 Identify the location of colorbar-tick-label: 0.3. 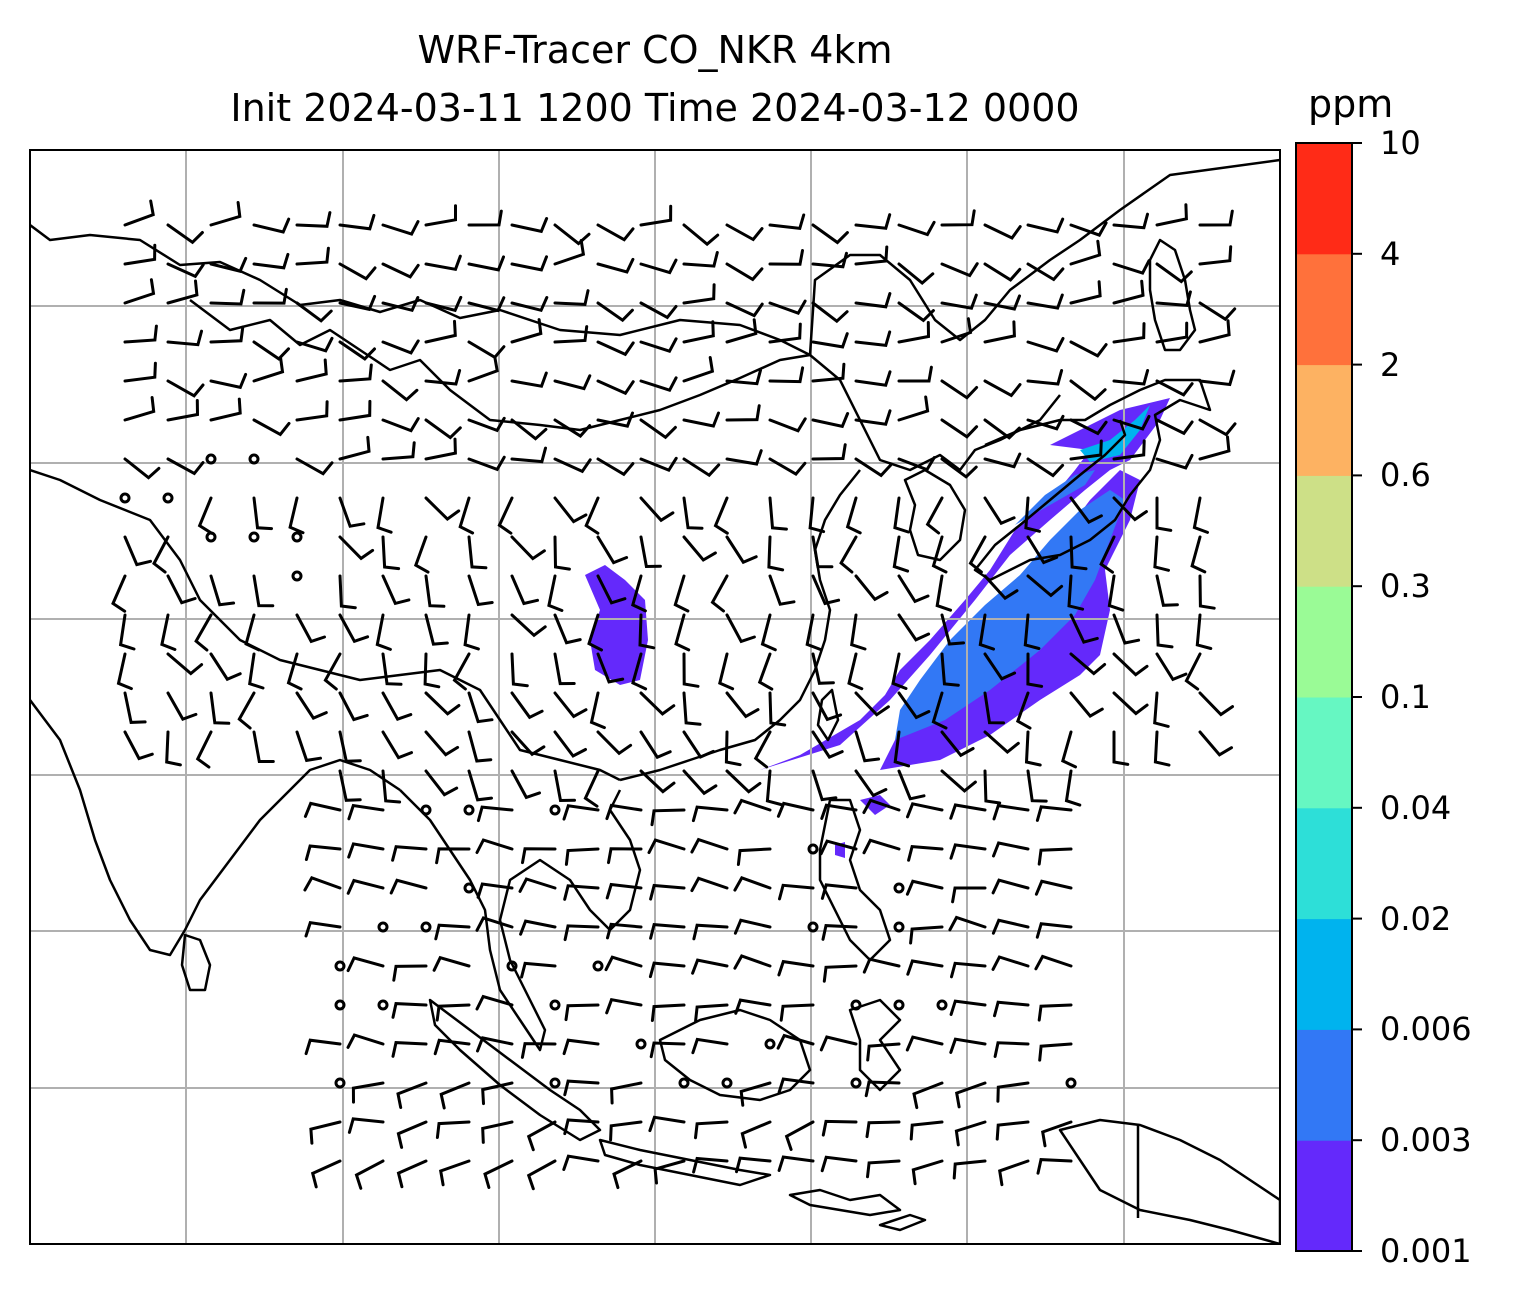
(1405, 586).